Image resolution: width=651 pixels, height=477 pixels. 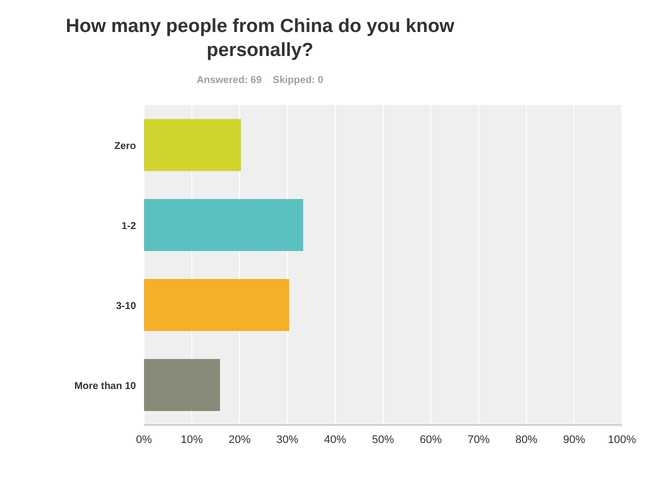 I want to click on x-tick-label: 40%, so click(x=335, y=440).